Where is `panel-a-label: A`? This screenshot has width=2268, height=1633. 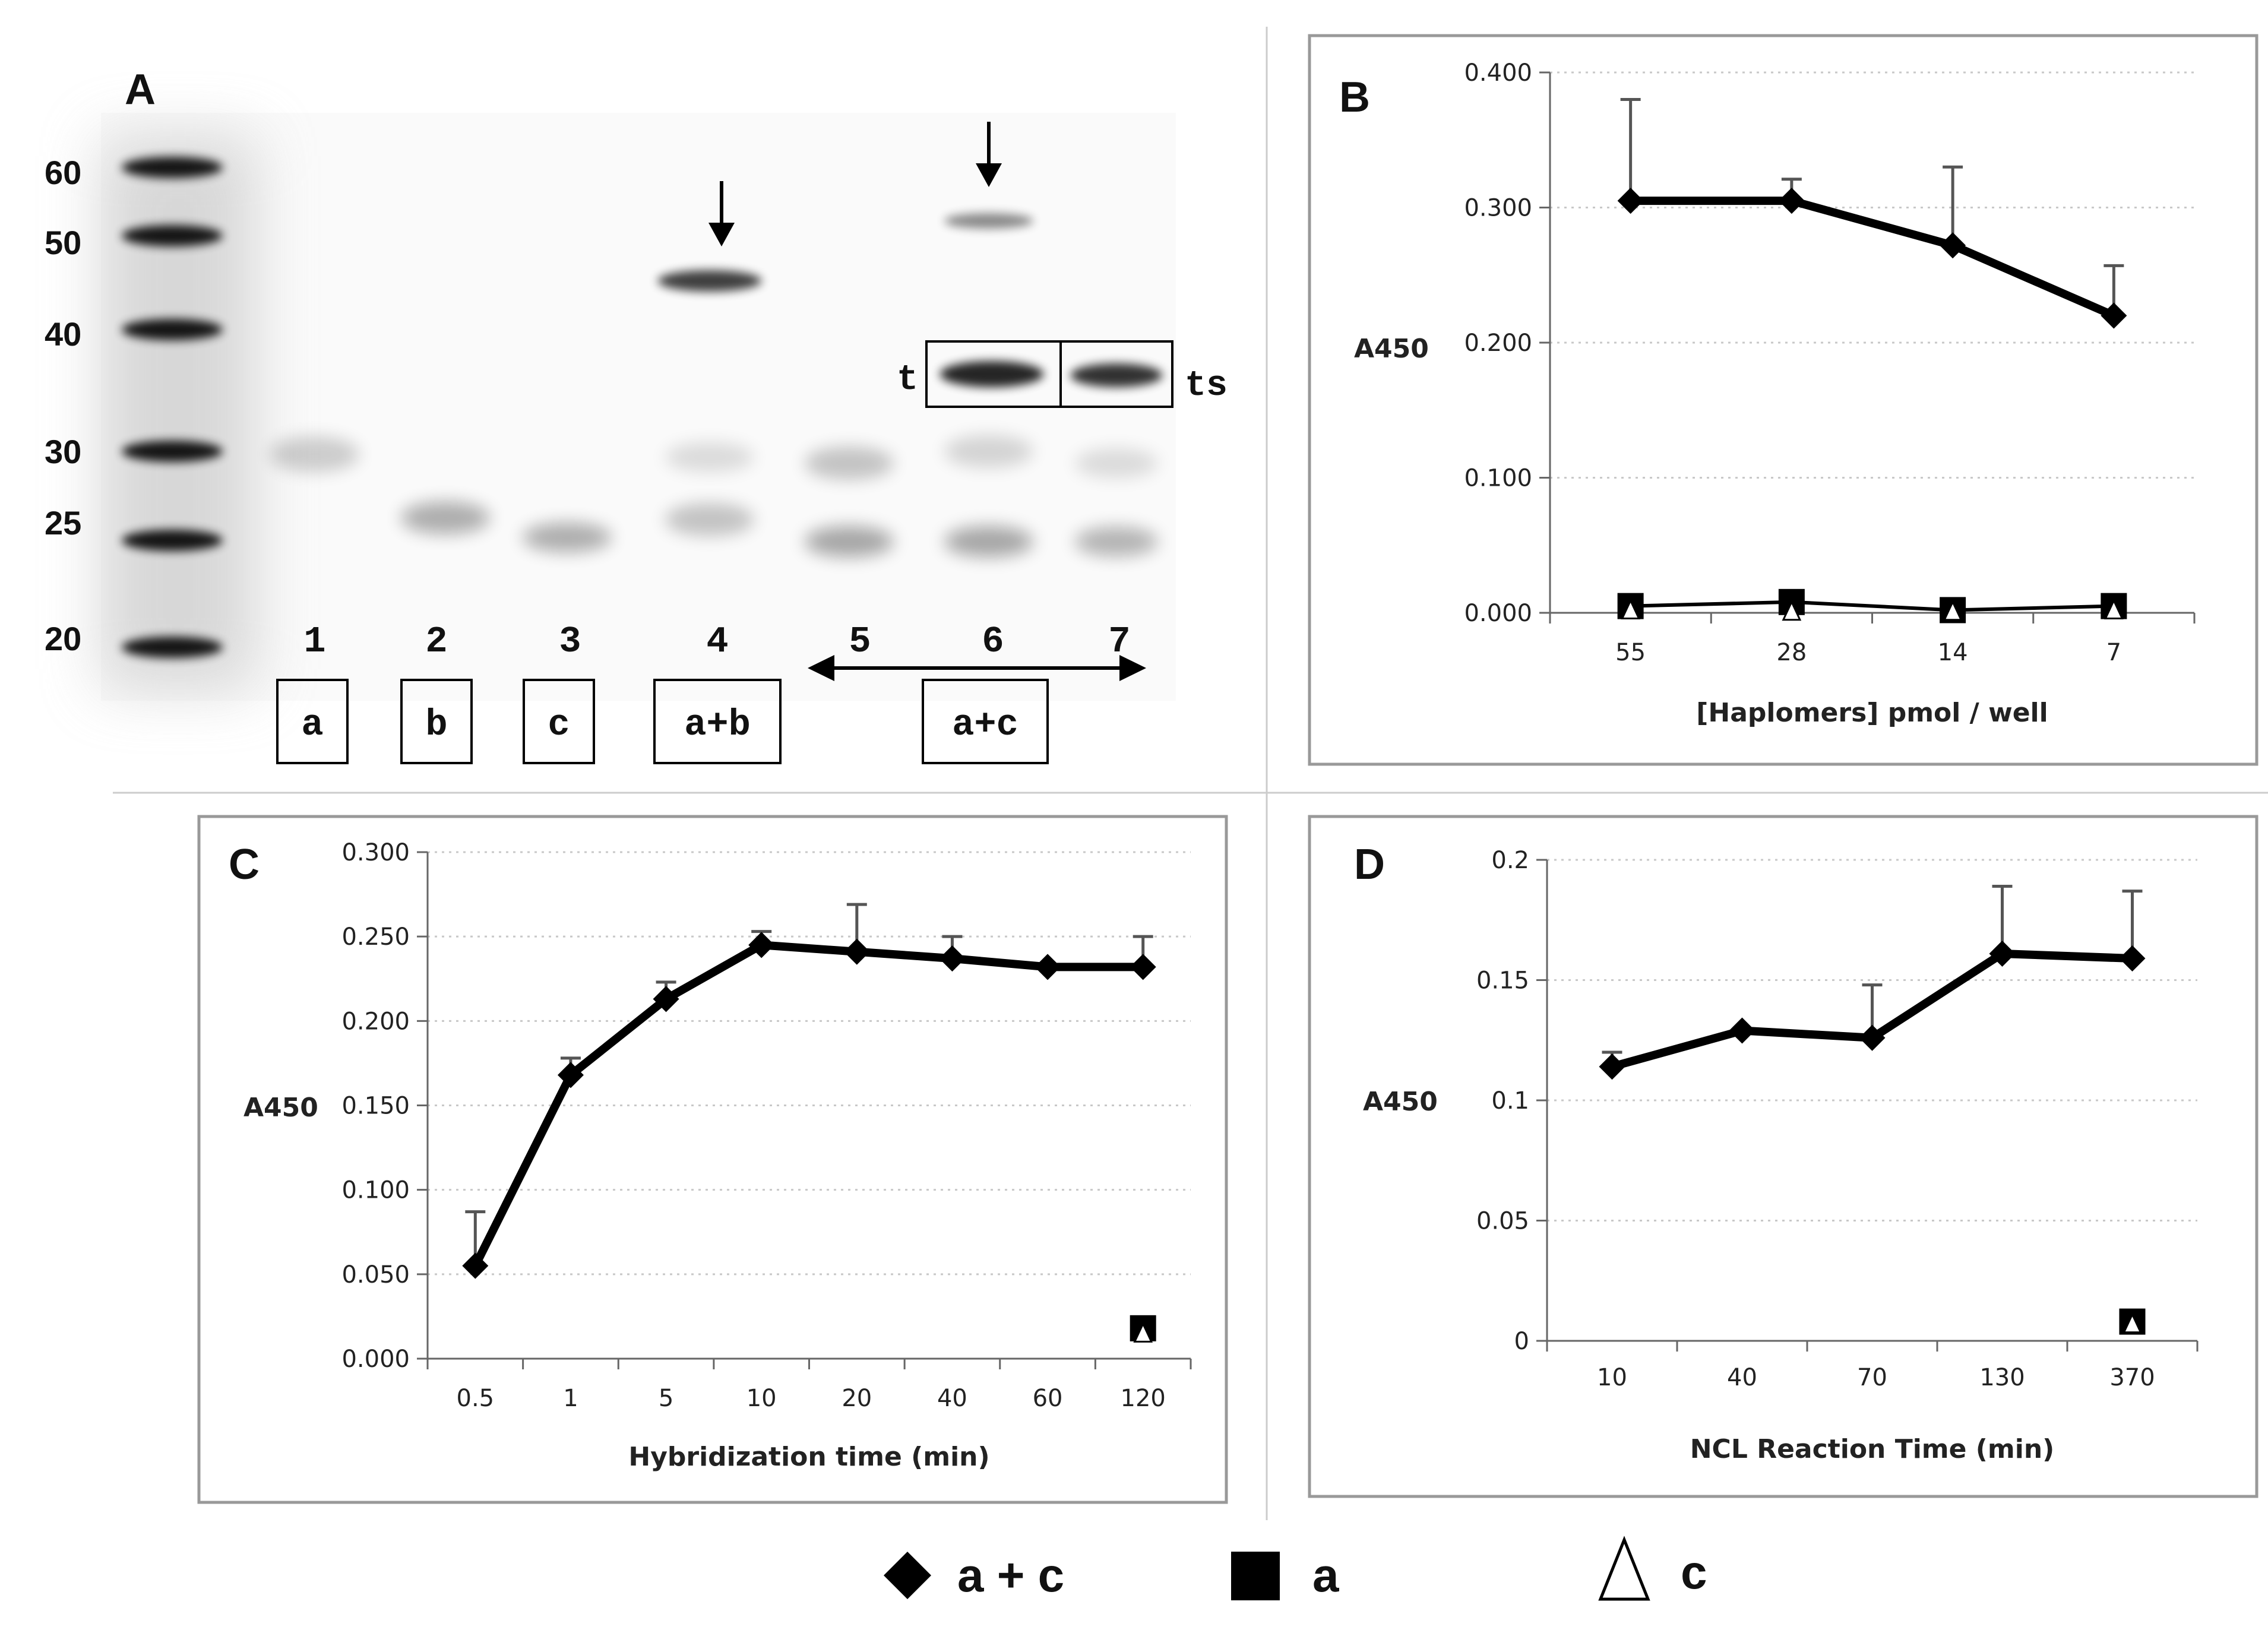 panel-a-label: A is located at coordinates (140, 90).